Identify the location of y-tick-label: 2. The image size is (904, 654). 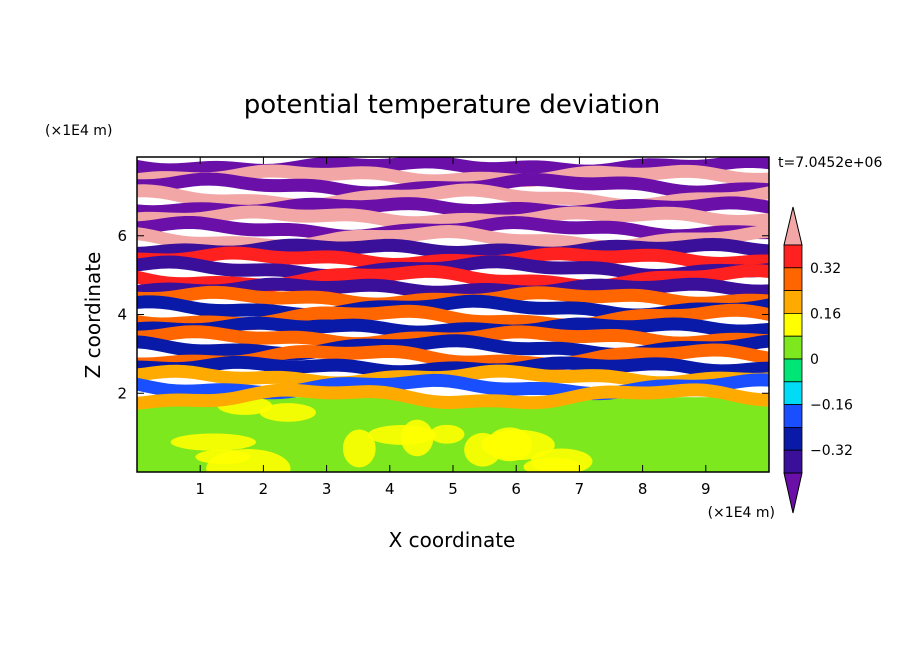
(122, 393).